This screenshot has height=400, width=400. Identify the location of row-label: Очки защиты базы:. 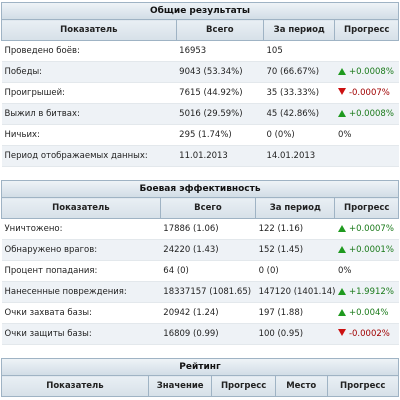
(81, 334).